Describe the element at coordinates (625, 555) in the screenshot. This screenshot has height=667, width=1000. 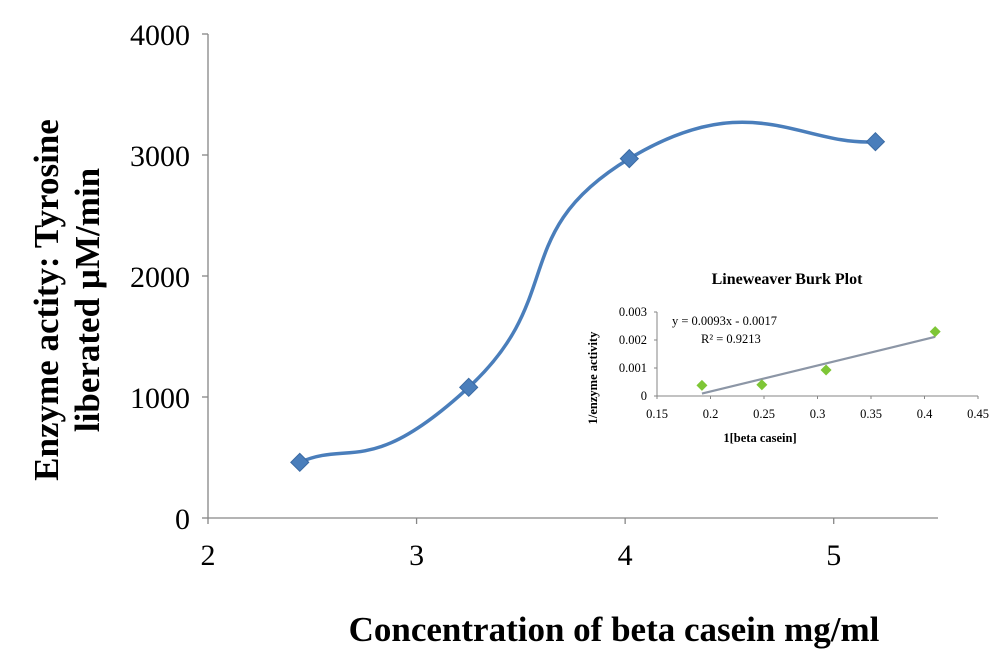
I see `x-tick-label: 4` at that location.